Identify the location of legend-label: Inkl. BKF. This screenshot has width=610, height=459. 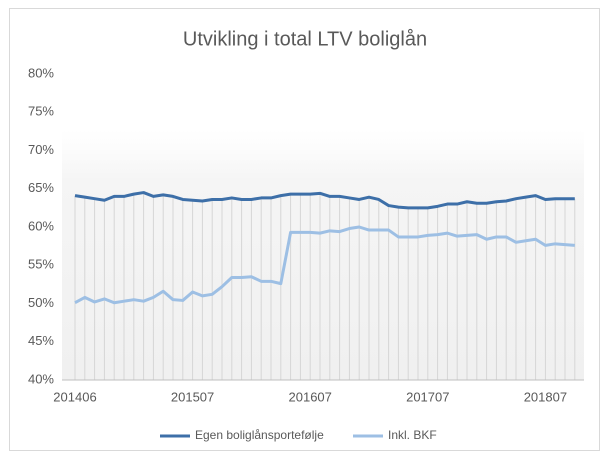
(412, 435).